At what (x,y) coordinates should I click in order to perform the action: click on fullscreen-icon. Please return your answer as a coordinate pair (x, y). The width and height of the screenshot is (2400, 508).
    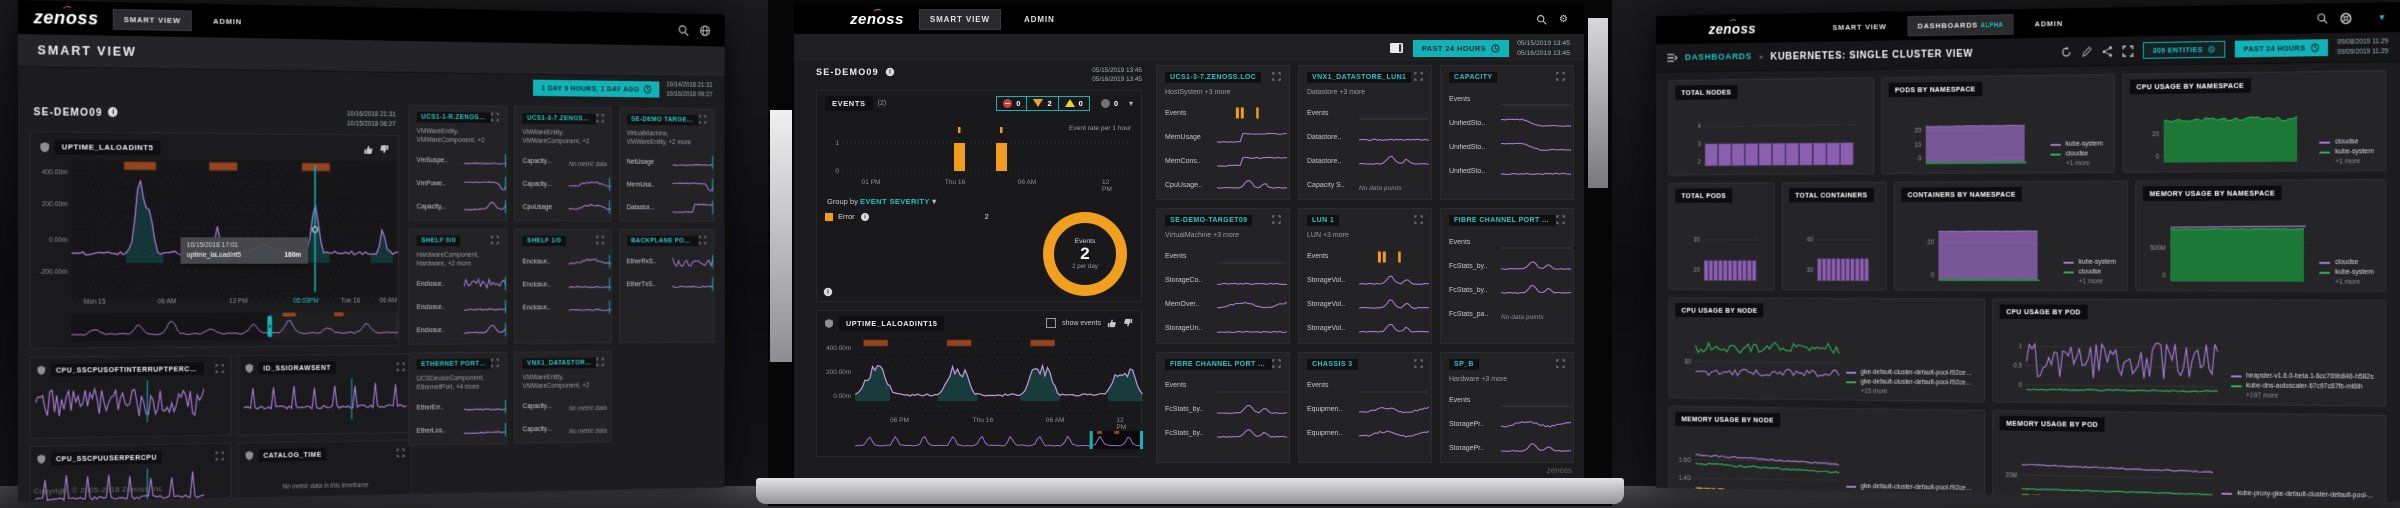
    Looking at the image, I should click on (2127, 51).